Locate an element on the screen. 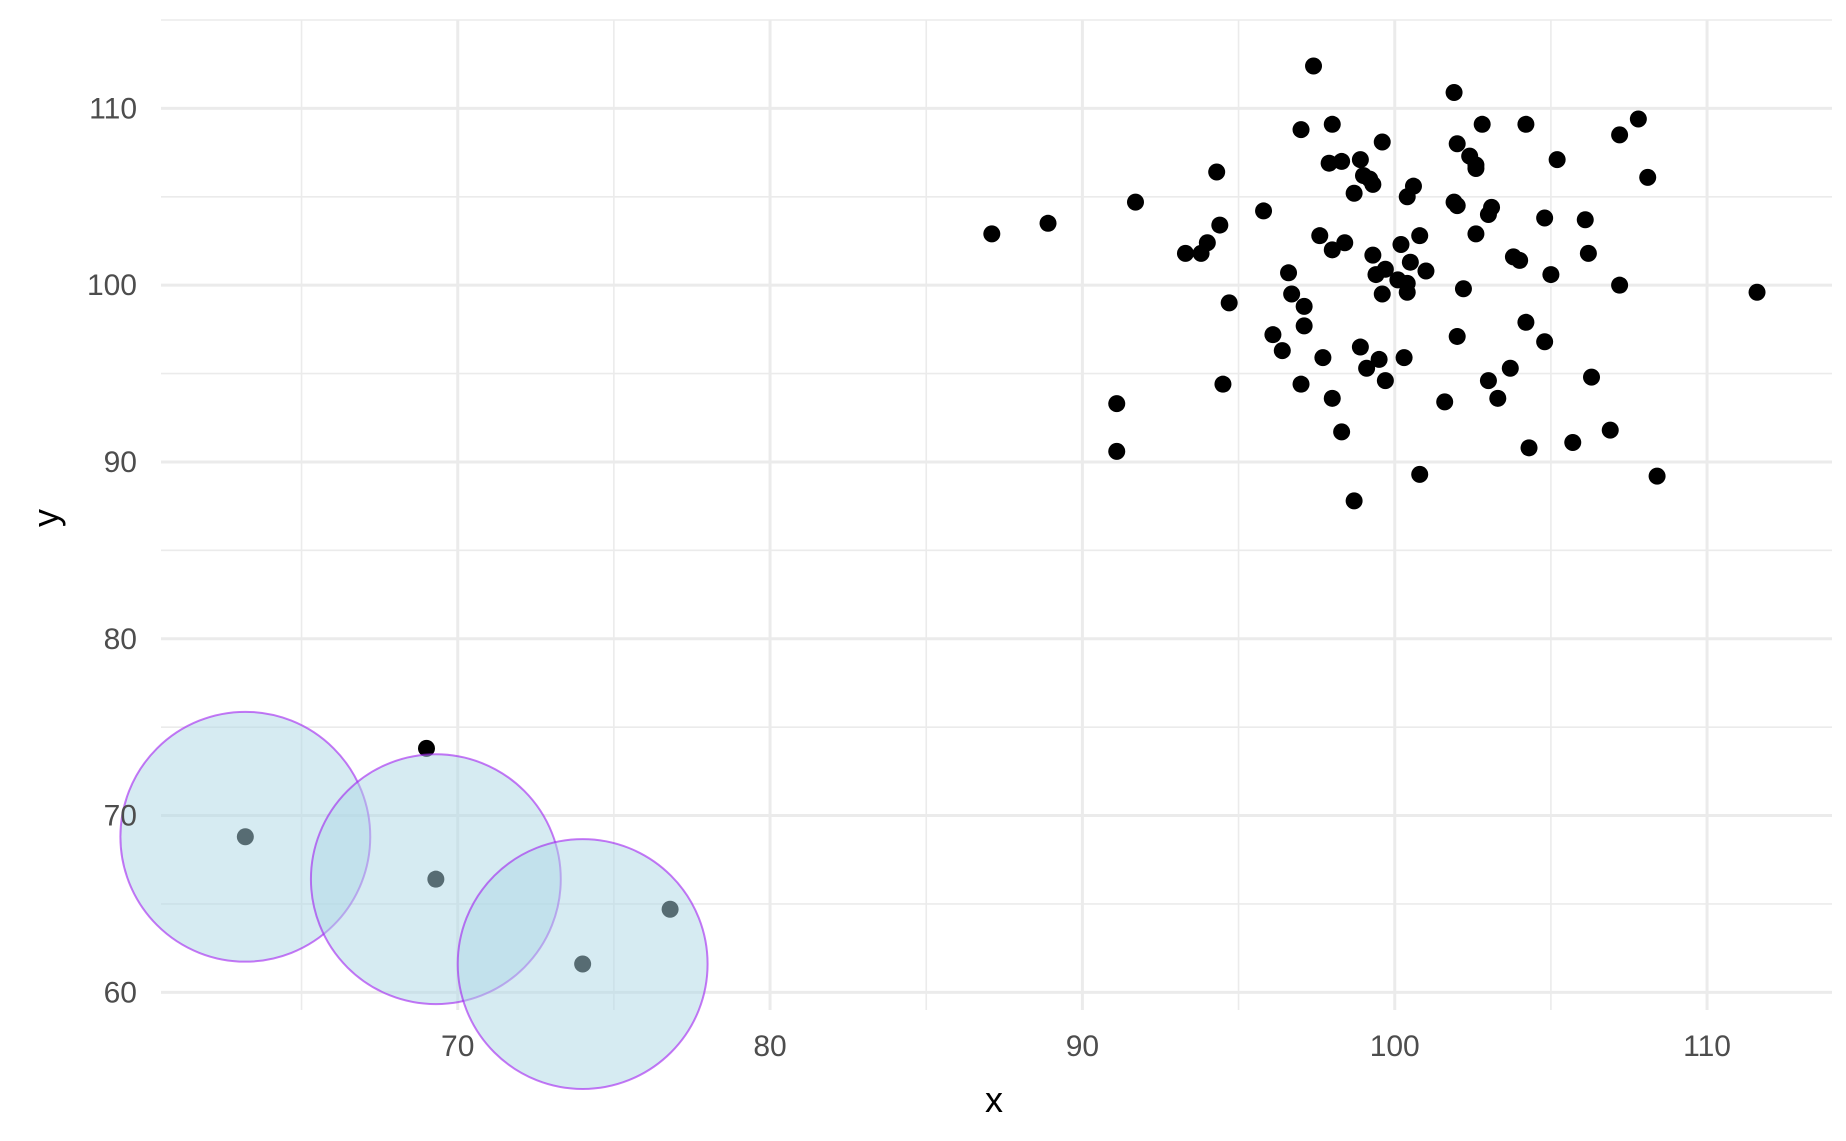 The image size is (1846, 1141). x-axis-ticks: 70 80 90 100 110 is located at coordinates (1086, 1046).